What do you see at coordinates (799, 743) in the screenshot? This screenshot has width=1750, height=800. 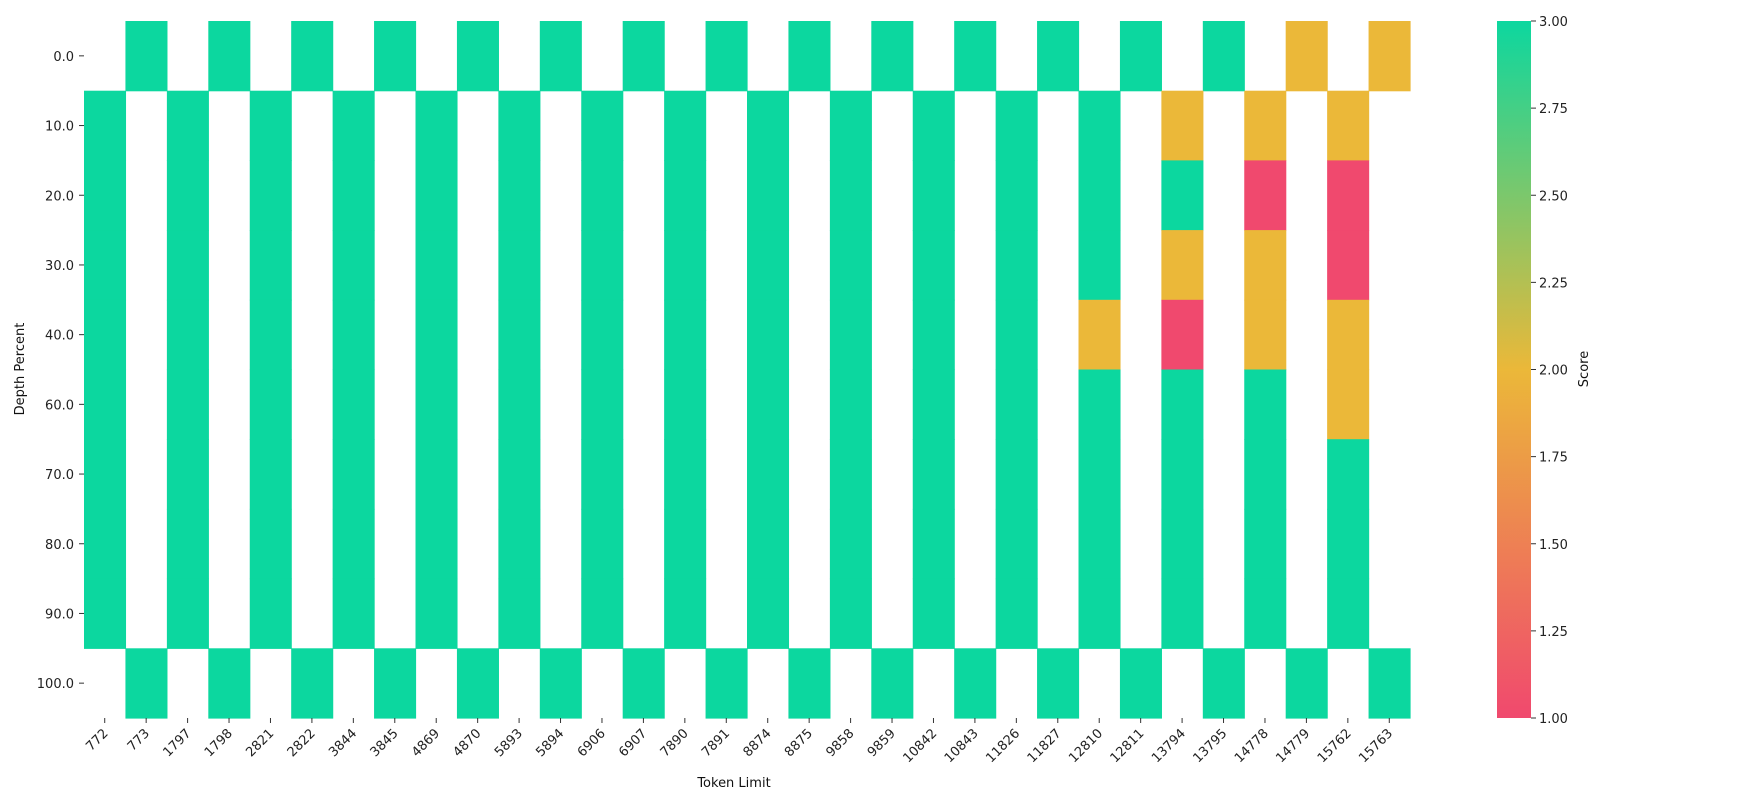 I see `x-tick-label: 8875` at bounding box center [799, 743].